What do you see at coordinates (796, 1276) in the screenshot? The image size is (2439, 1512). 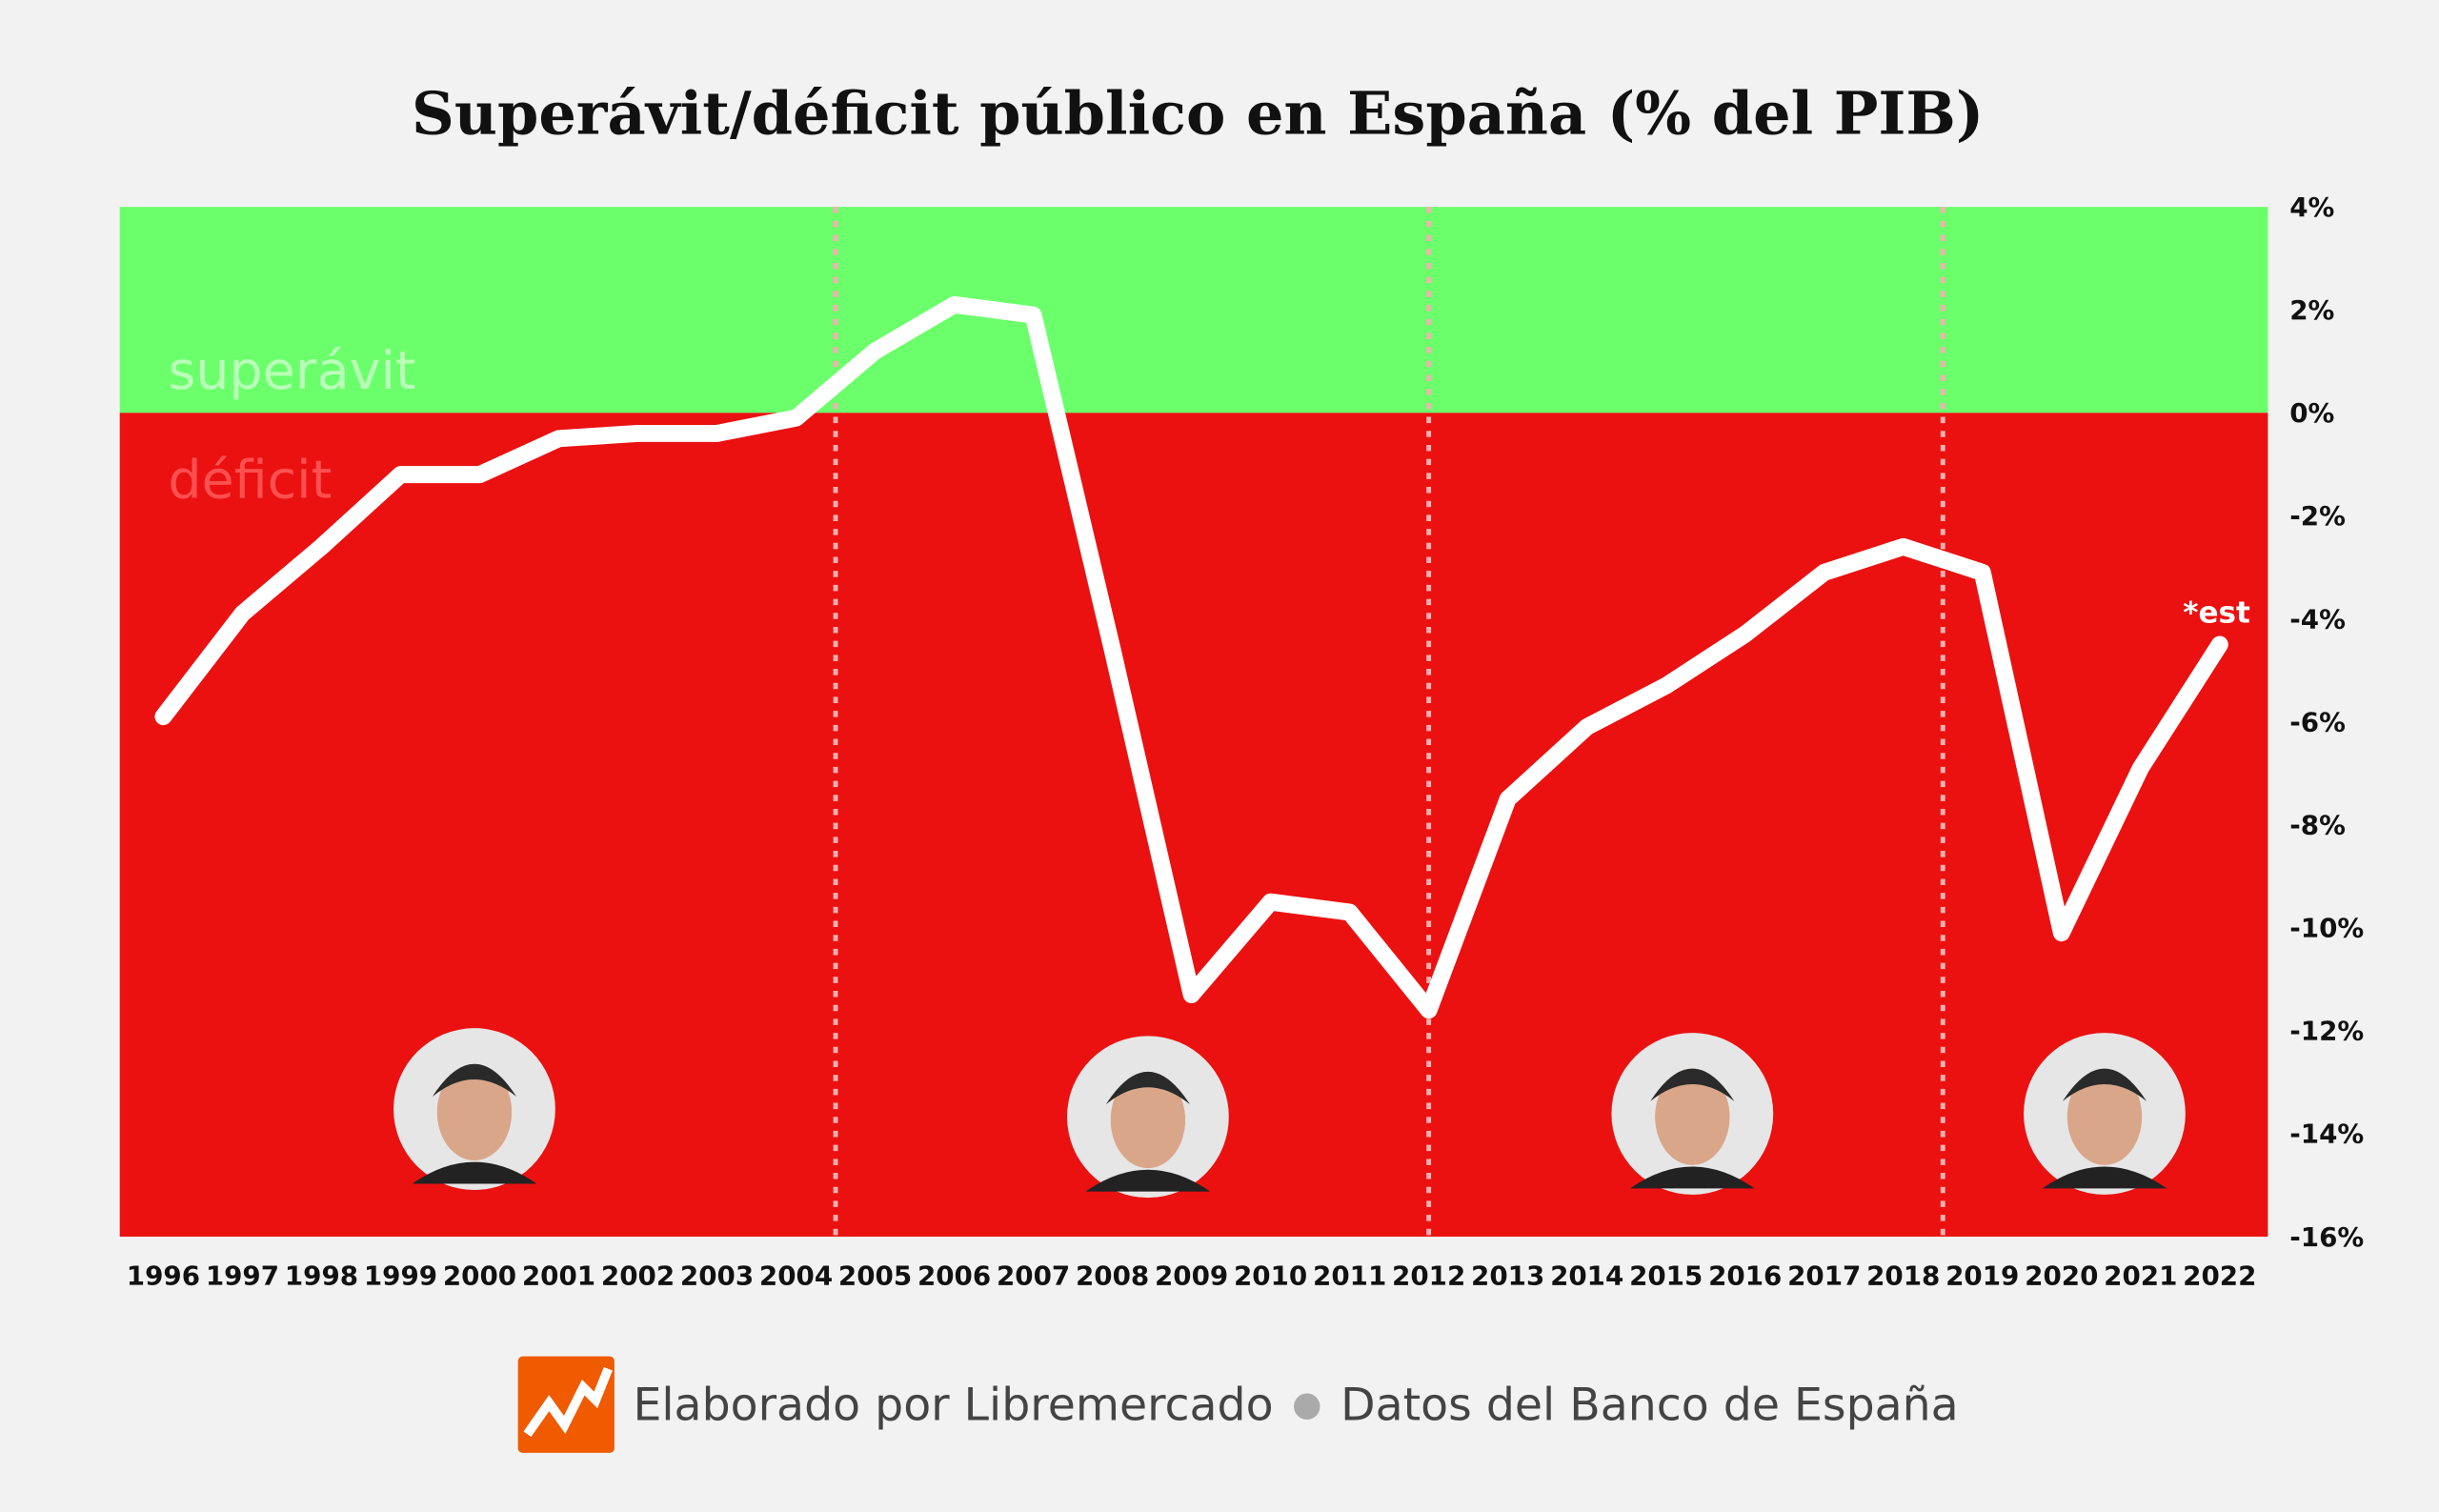 I see `x-tick-label: 2004` at bounding box center [796, 1276].